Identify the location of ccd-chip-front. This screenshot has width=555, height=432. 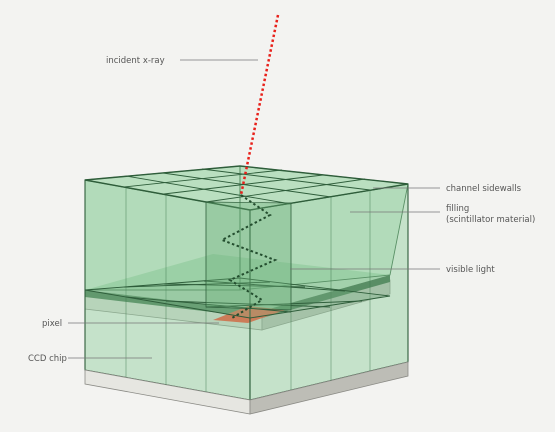
(246, 388).